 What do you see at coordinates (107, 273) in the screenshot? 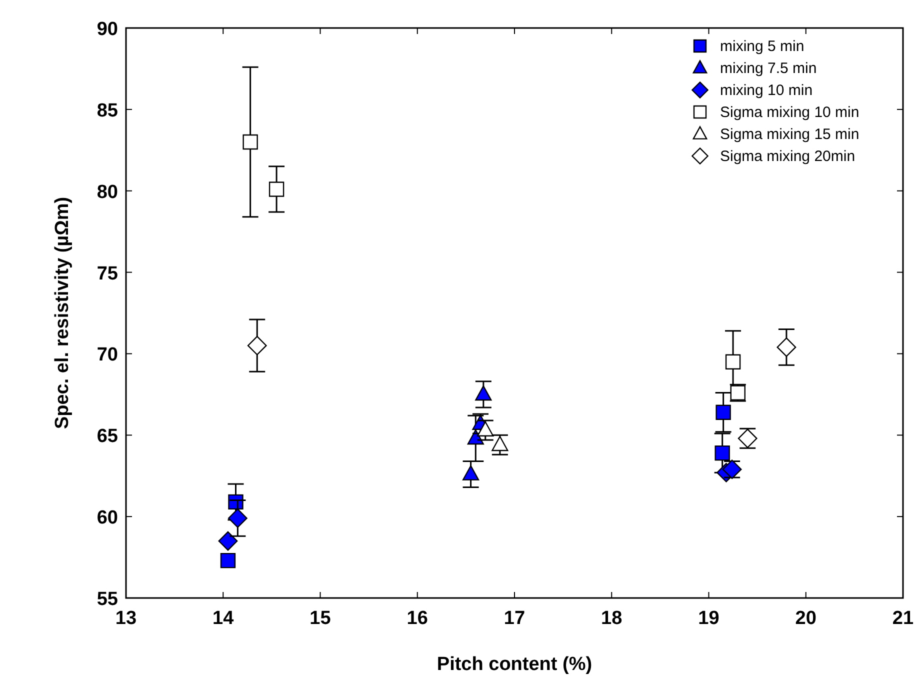
I see `y-tick-label: 75` at bounding box center [107, 273].